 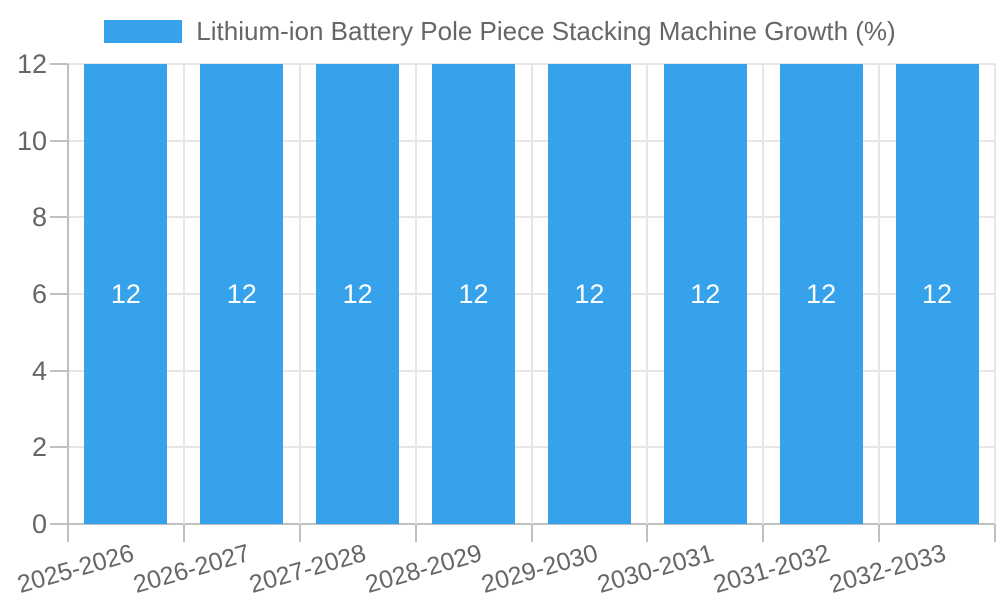 What do you see at coordinates (308, 569) in the screenshot?
I see `x-axis-label: 2027-2028` at bounding box center [308, 569].